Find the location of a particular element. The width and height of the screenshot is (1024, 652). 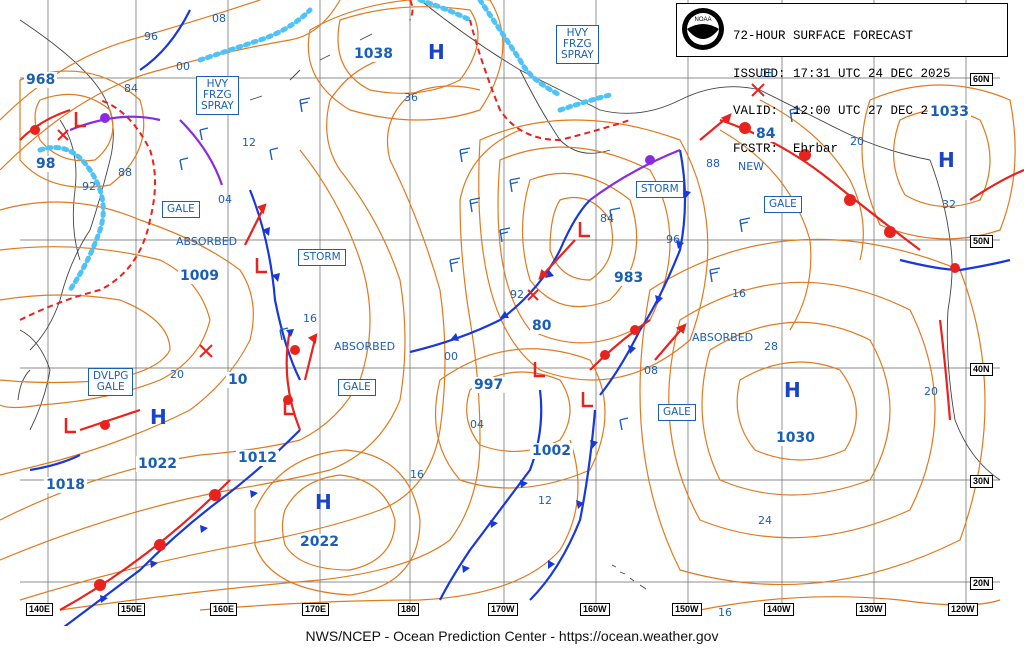

occluded-front-pips is located at coordinates (377, 139).